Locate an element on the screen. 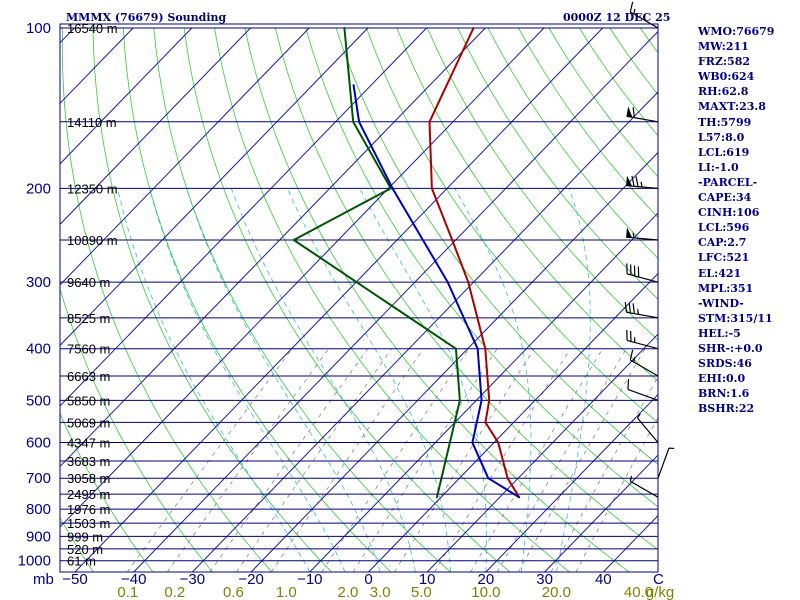 Image resolution: width=800 pixels, height=600 pixels. index-value: 8.0 is located at coordinates (735, 137).